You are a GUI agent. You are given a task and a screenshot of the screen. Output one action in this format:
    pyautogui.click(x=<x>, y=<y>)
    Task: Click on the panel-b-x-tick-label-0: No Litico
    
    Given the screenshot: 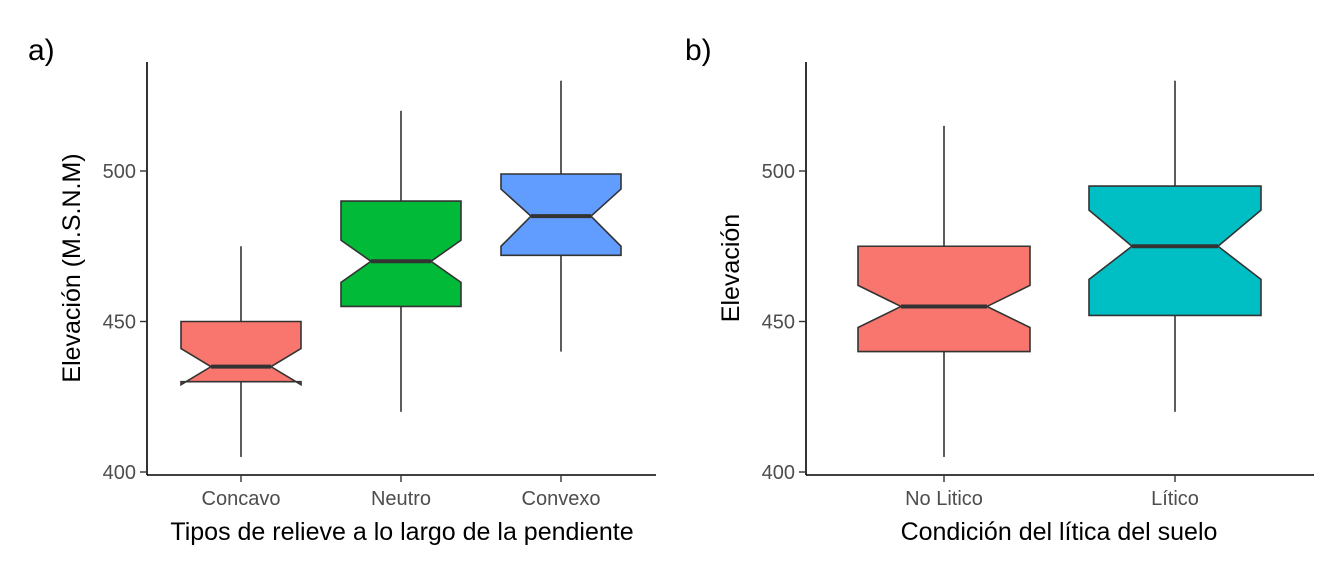 What is the action you would take?
    pyautogui.click(x=944, y=499)
    